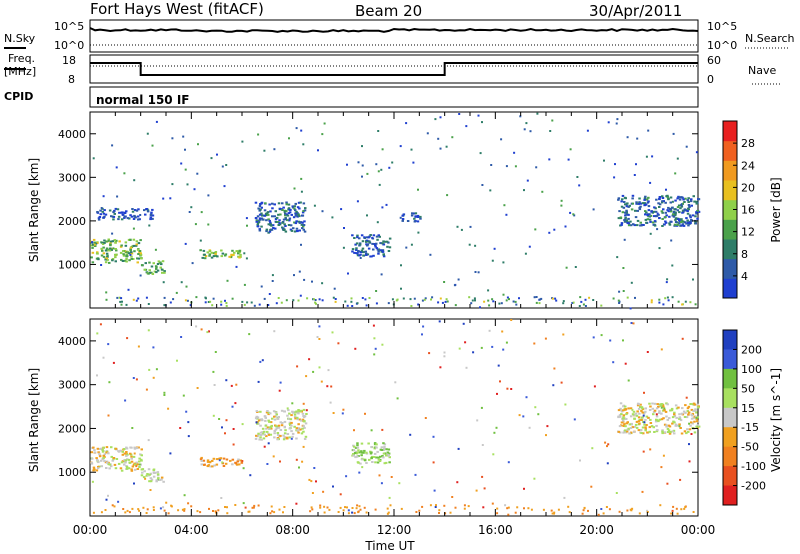 Image resolution: width=800 pixels, height=554 pixels. Describe the element at coordinates (762, 70) in the screenshot. I see `nave-label: Nave` at that location.